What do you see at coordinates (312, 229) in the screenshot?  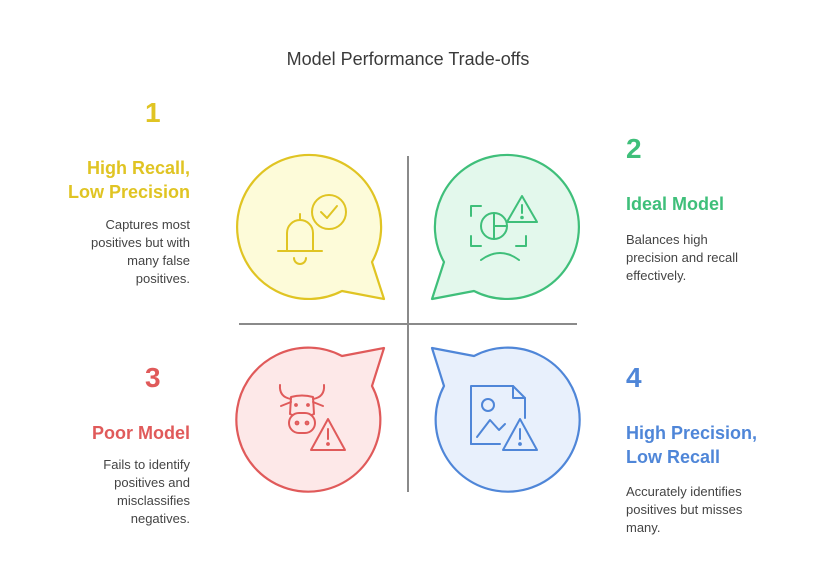 I see `bell-check-icon` at bounding box center [312, 229].